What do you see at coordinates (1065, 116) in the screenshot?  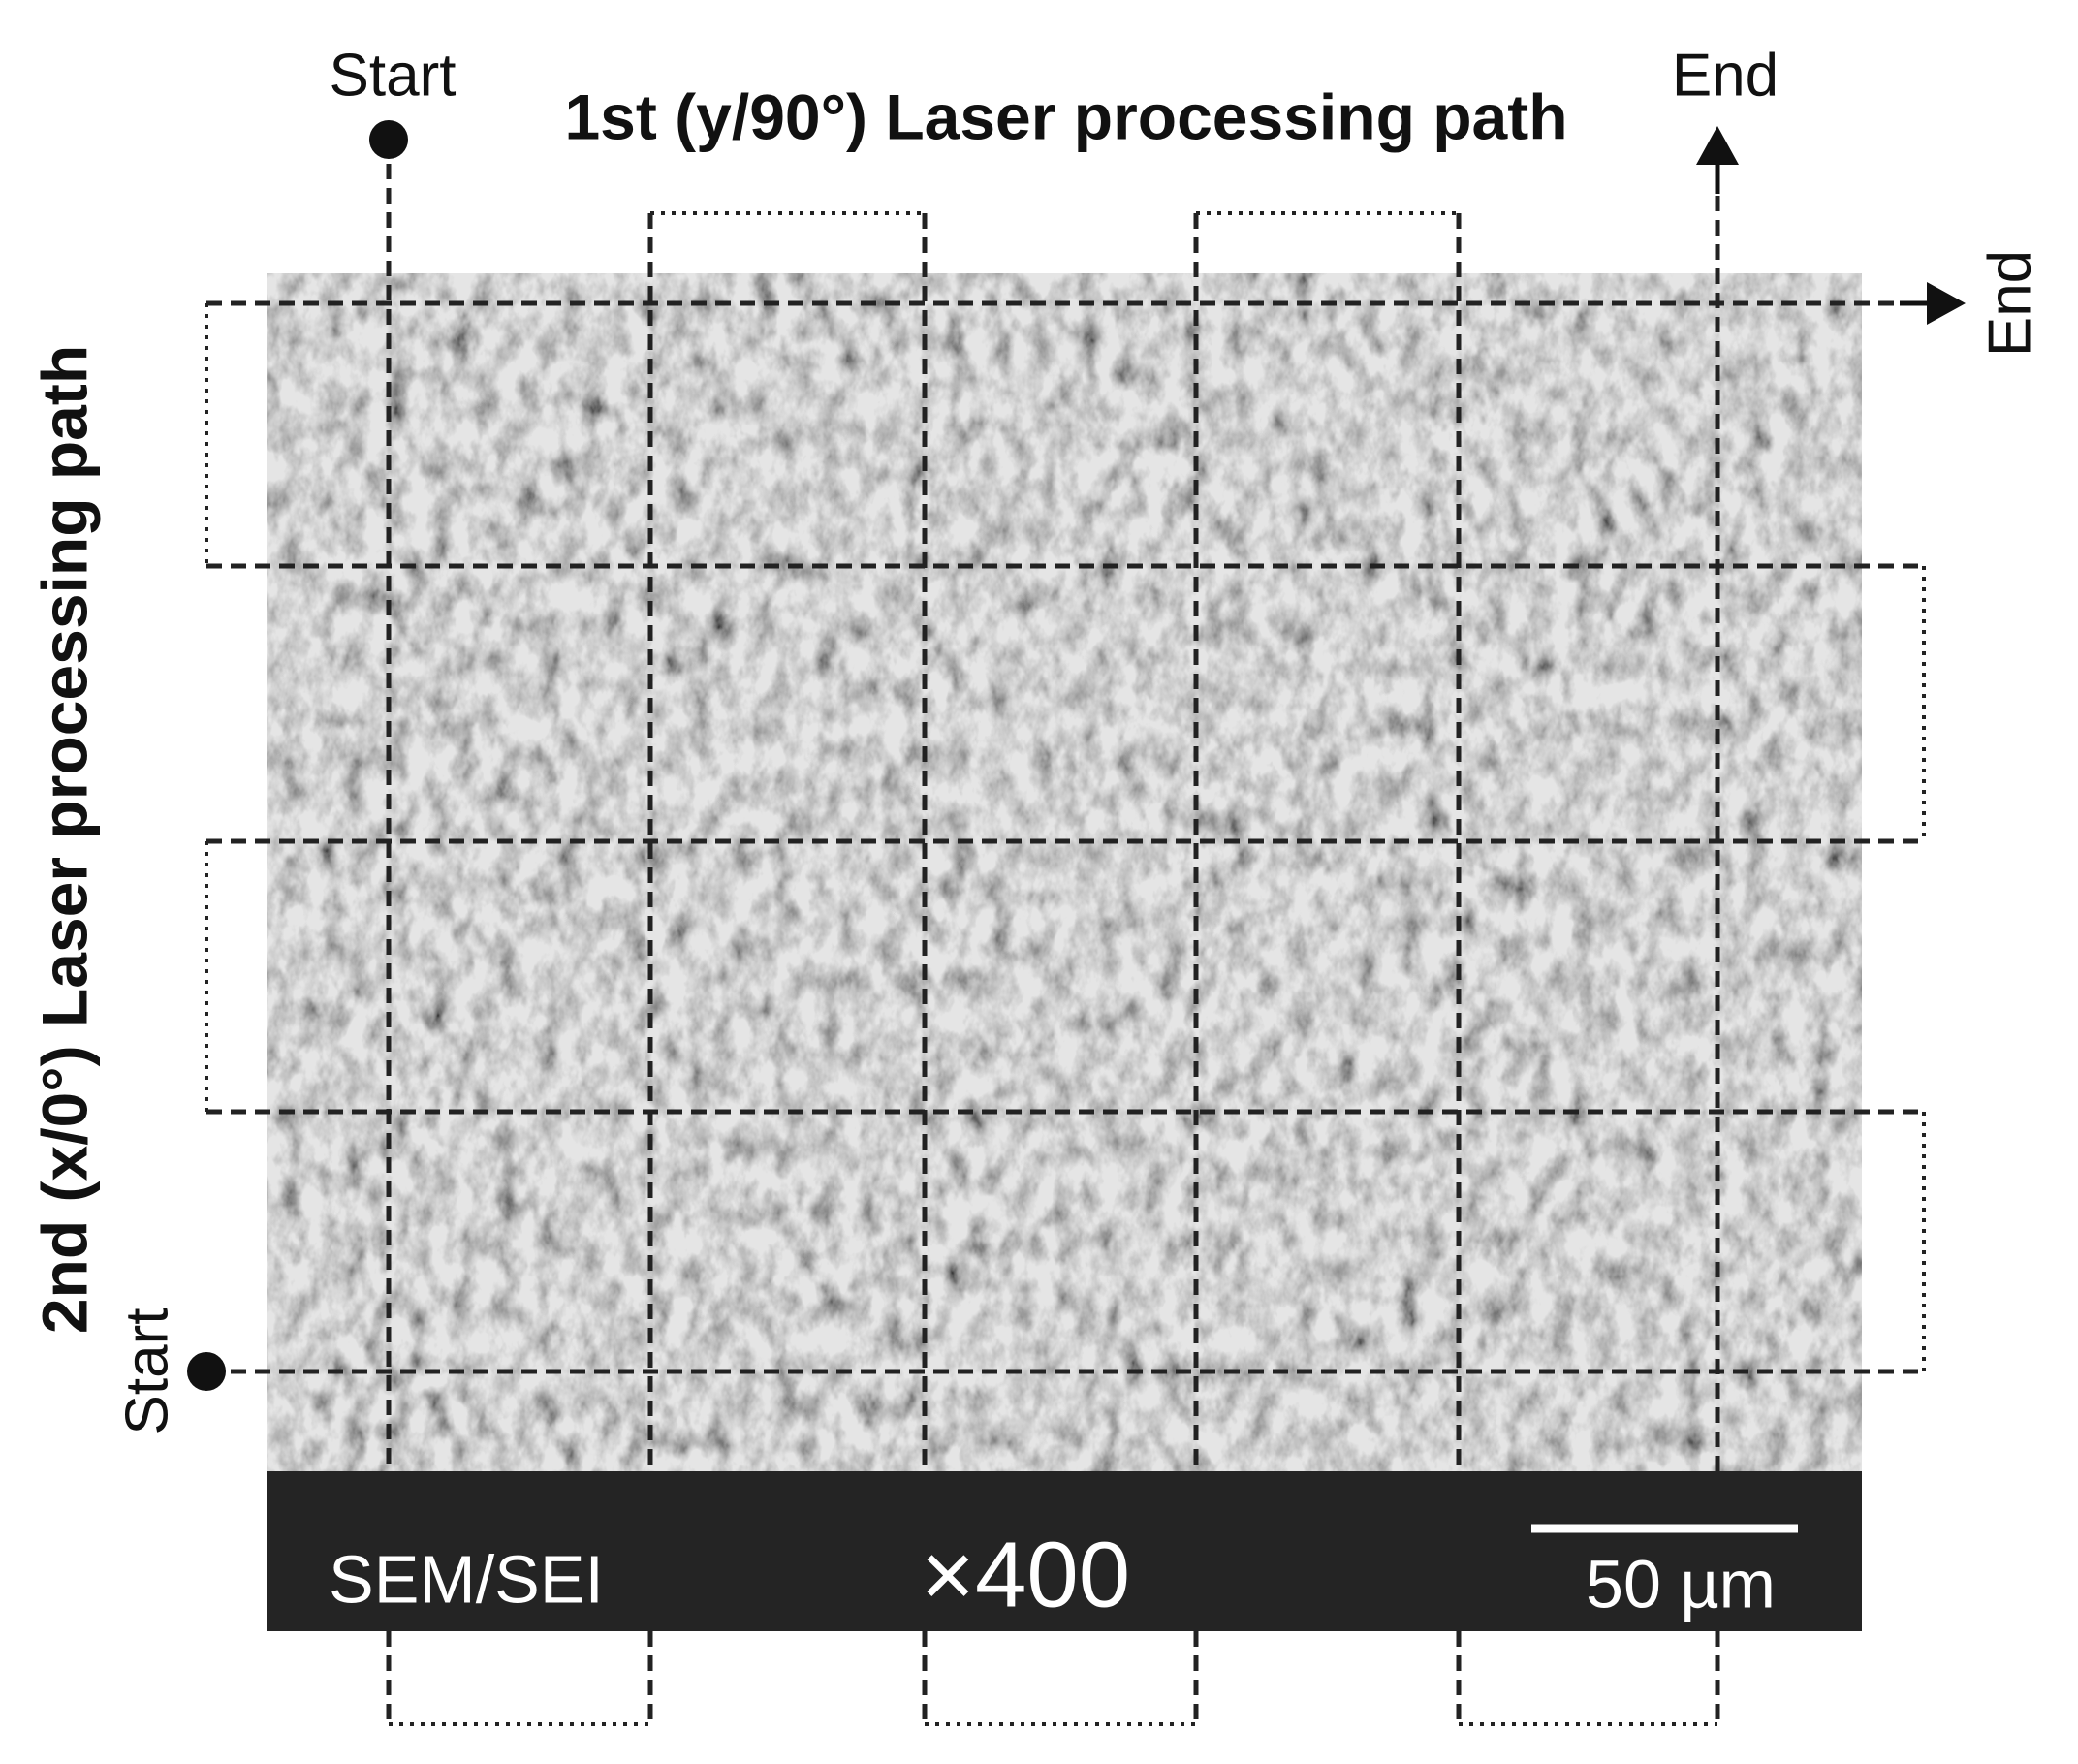 I see `path-title-1st: 1st (y/90°) Laser processing path` at bounding box center [1065, 116].